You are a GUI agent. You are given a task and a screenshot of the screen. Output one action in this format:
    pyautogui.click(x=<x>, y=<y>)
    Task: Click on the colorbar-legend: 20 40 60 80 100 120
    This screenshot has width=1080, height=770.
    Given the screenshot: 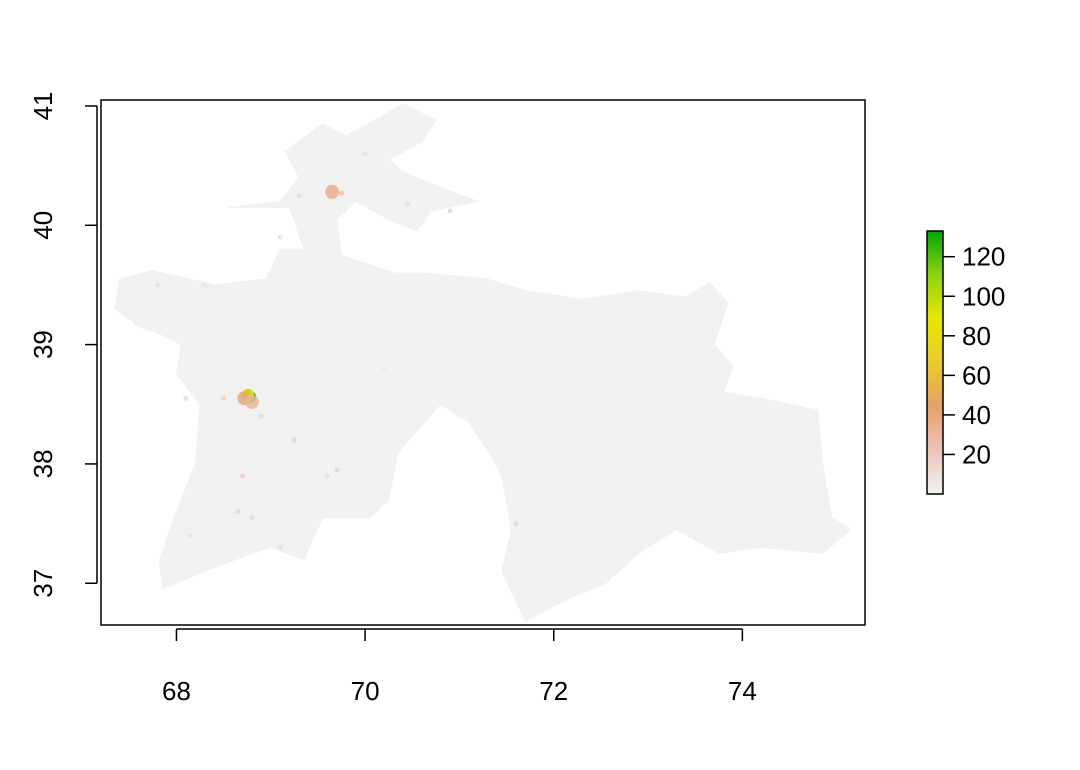 What is the action you would take?
    pyautogui.click(x=965, y=362)
    